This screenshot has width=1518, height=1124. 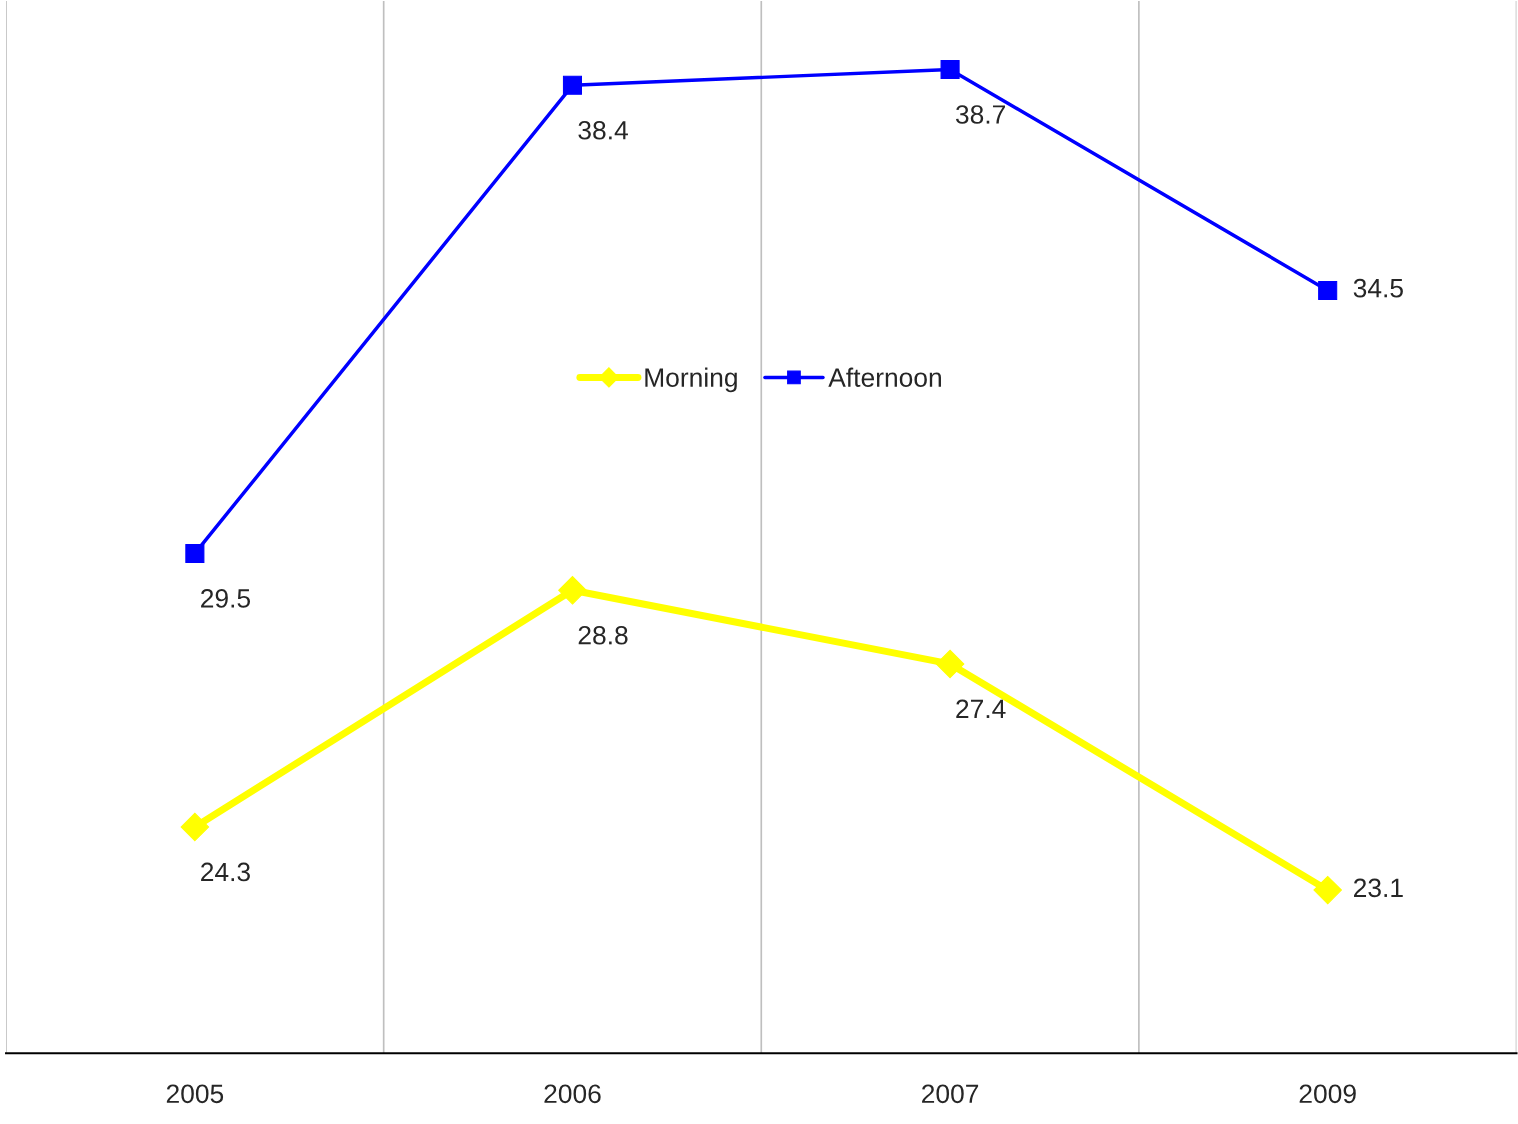 What do you see at coordinates (572, 1094) in the screenshot?
I see `x-tick-label: 2006` at bounding box center [572, 1094].